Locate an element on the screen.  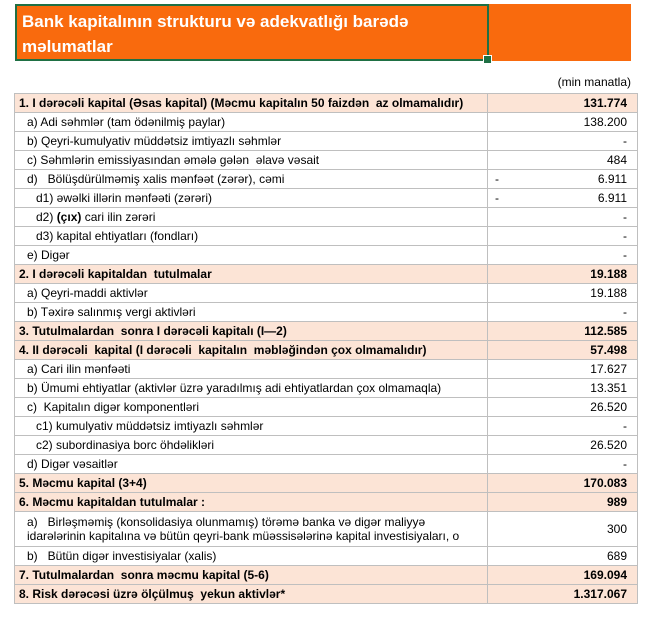
row-value-cell: 13.351 is located at coordinates (563, 388).